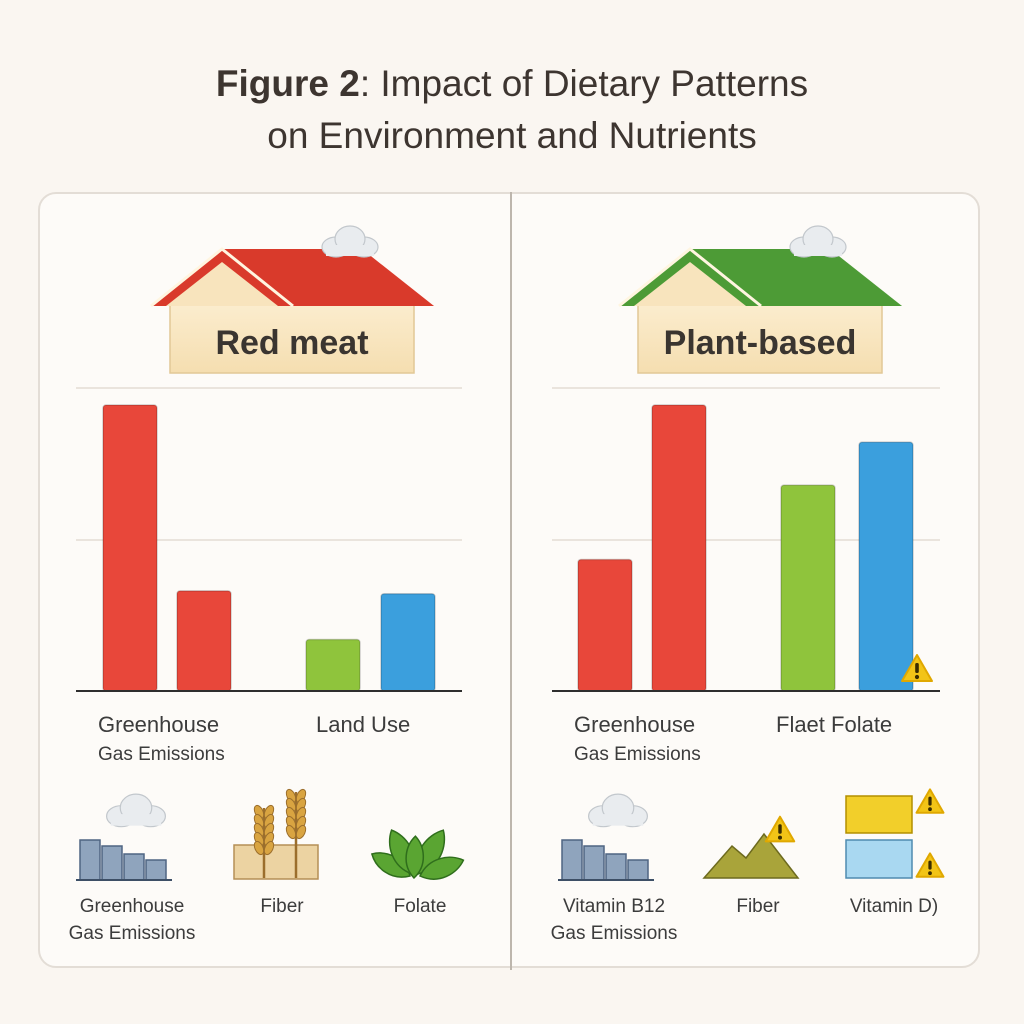  I want to click on hills-warning-icon, so click(751, 847).